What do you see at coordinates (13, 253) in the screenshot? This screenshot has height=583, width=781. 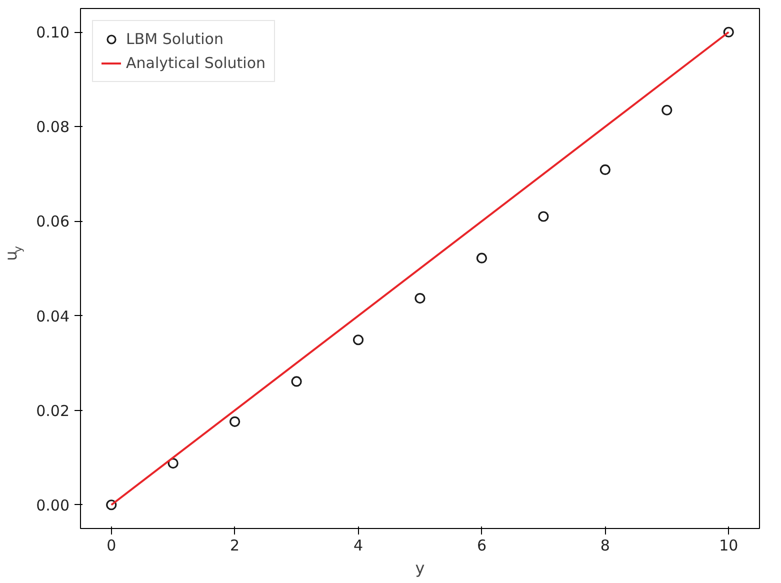 I see `y-axis-title: uy` at bounding box center [13, 253].